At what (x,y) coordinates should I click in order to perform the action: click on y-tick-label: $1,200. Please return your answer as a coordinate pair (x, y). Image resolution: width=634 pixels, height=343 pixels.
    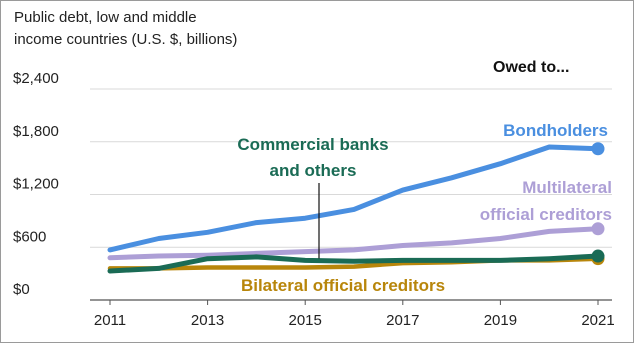
    Looking at the image, I should click on (36, 184).